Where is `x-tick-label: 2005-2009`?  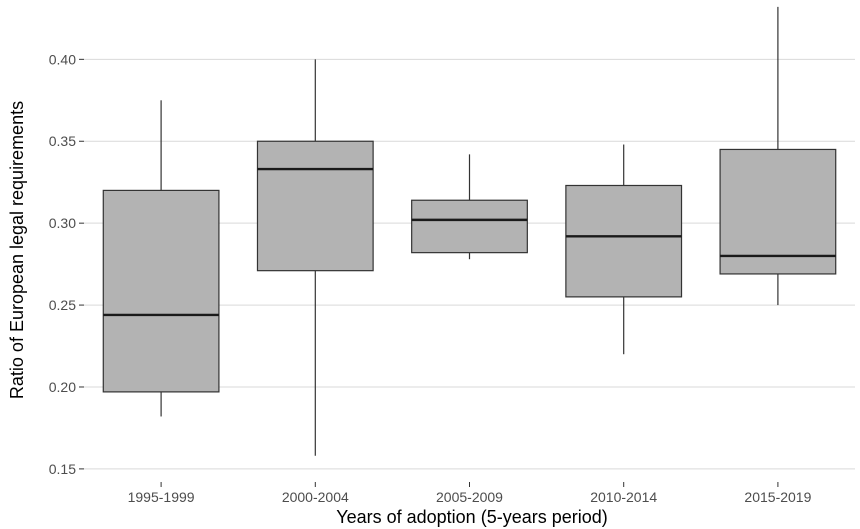 x-tick-label: 2005-2009 is located at coordinates (469, 497).